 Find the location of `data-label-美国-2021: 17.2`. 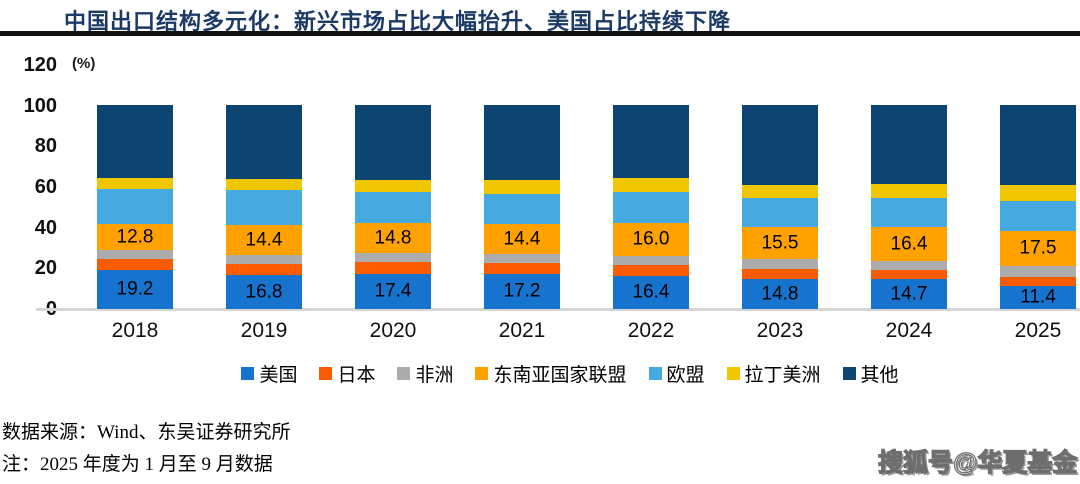

data-label-美国-2021: 17.2 is located at coordinates (522, 291).